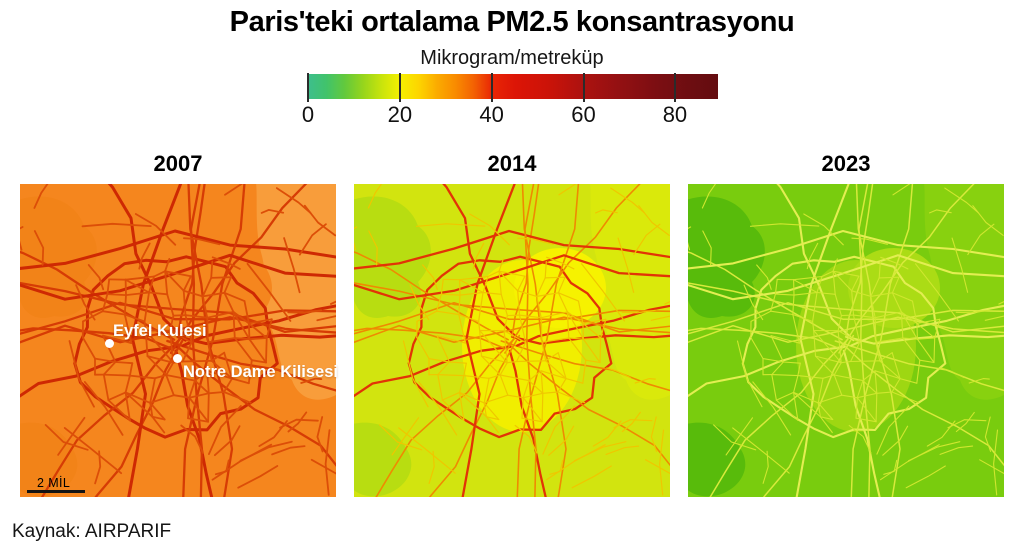  What do you see at coordinates (160, 331) in the screenshot?
I see `eiffel-tower-label: Eyfel Kulesi` at bounding box center [160, 331].